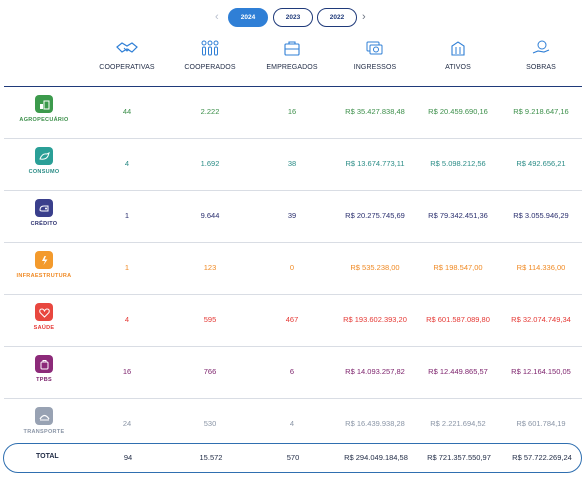 The height and width of the screenshot is (478, 586). I want to click on sobras-value: R$ 114.336,00, so click(541, 267).